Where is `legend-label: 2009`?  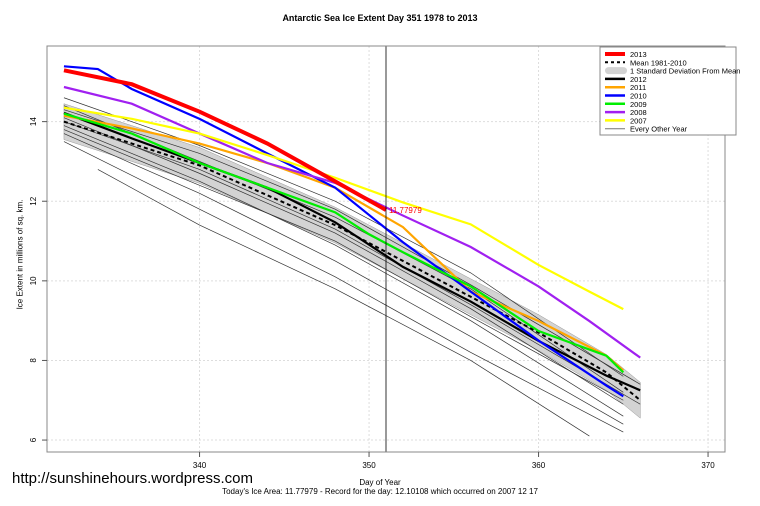 legend-label: 2009 is located at coordinates (638, 104).